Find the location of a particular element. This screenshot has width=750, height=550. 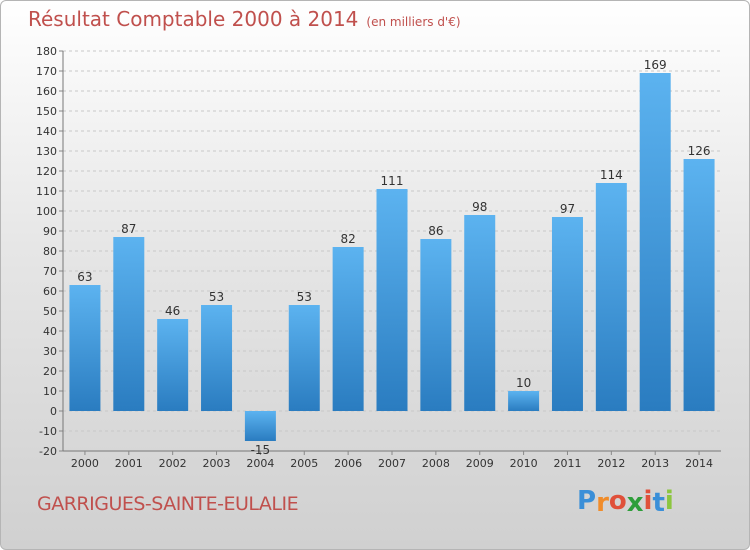

data-label: 10 is located at coordinates (523, 383).